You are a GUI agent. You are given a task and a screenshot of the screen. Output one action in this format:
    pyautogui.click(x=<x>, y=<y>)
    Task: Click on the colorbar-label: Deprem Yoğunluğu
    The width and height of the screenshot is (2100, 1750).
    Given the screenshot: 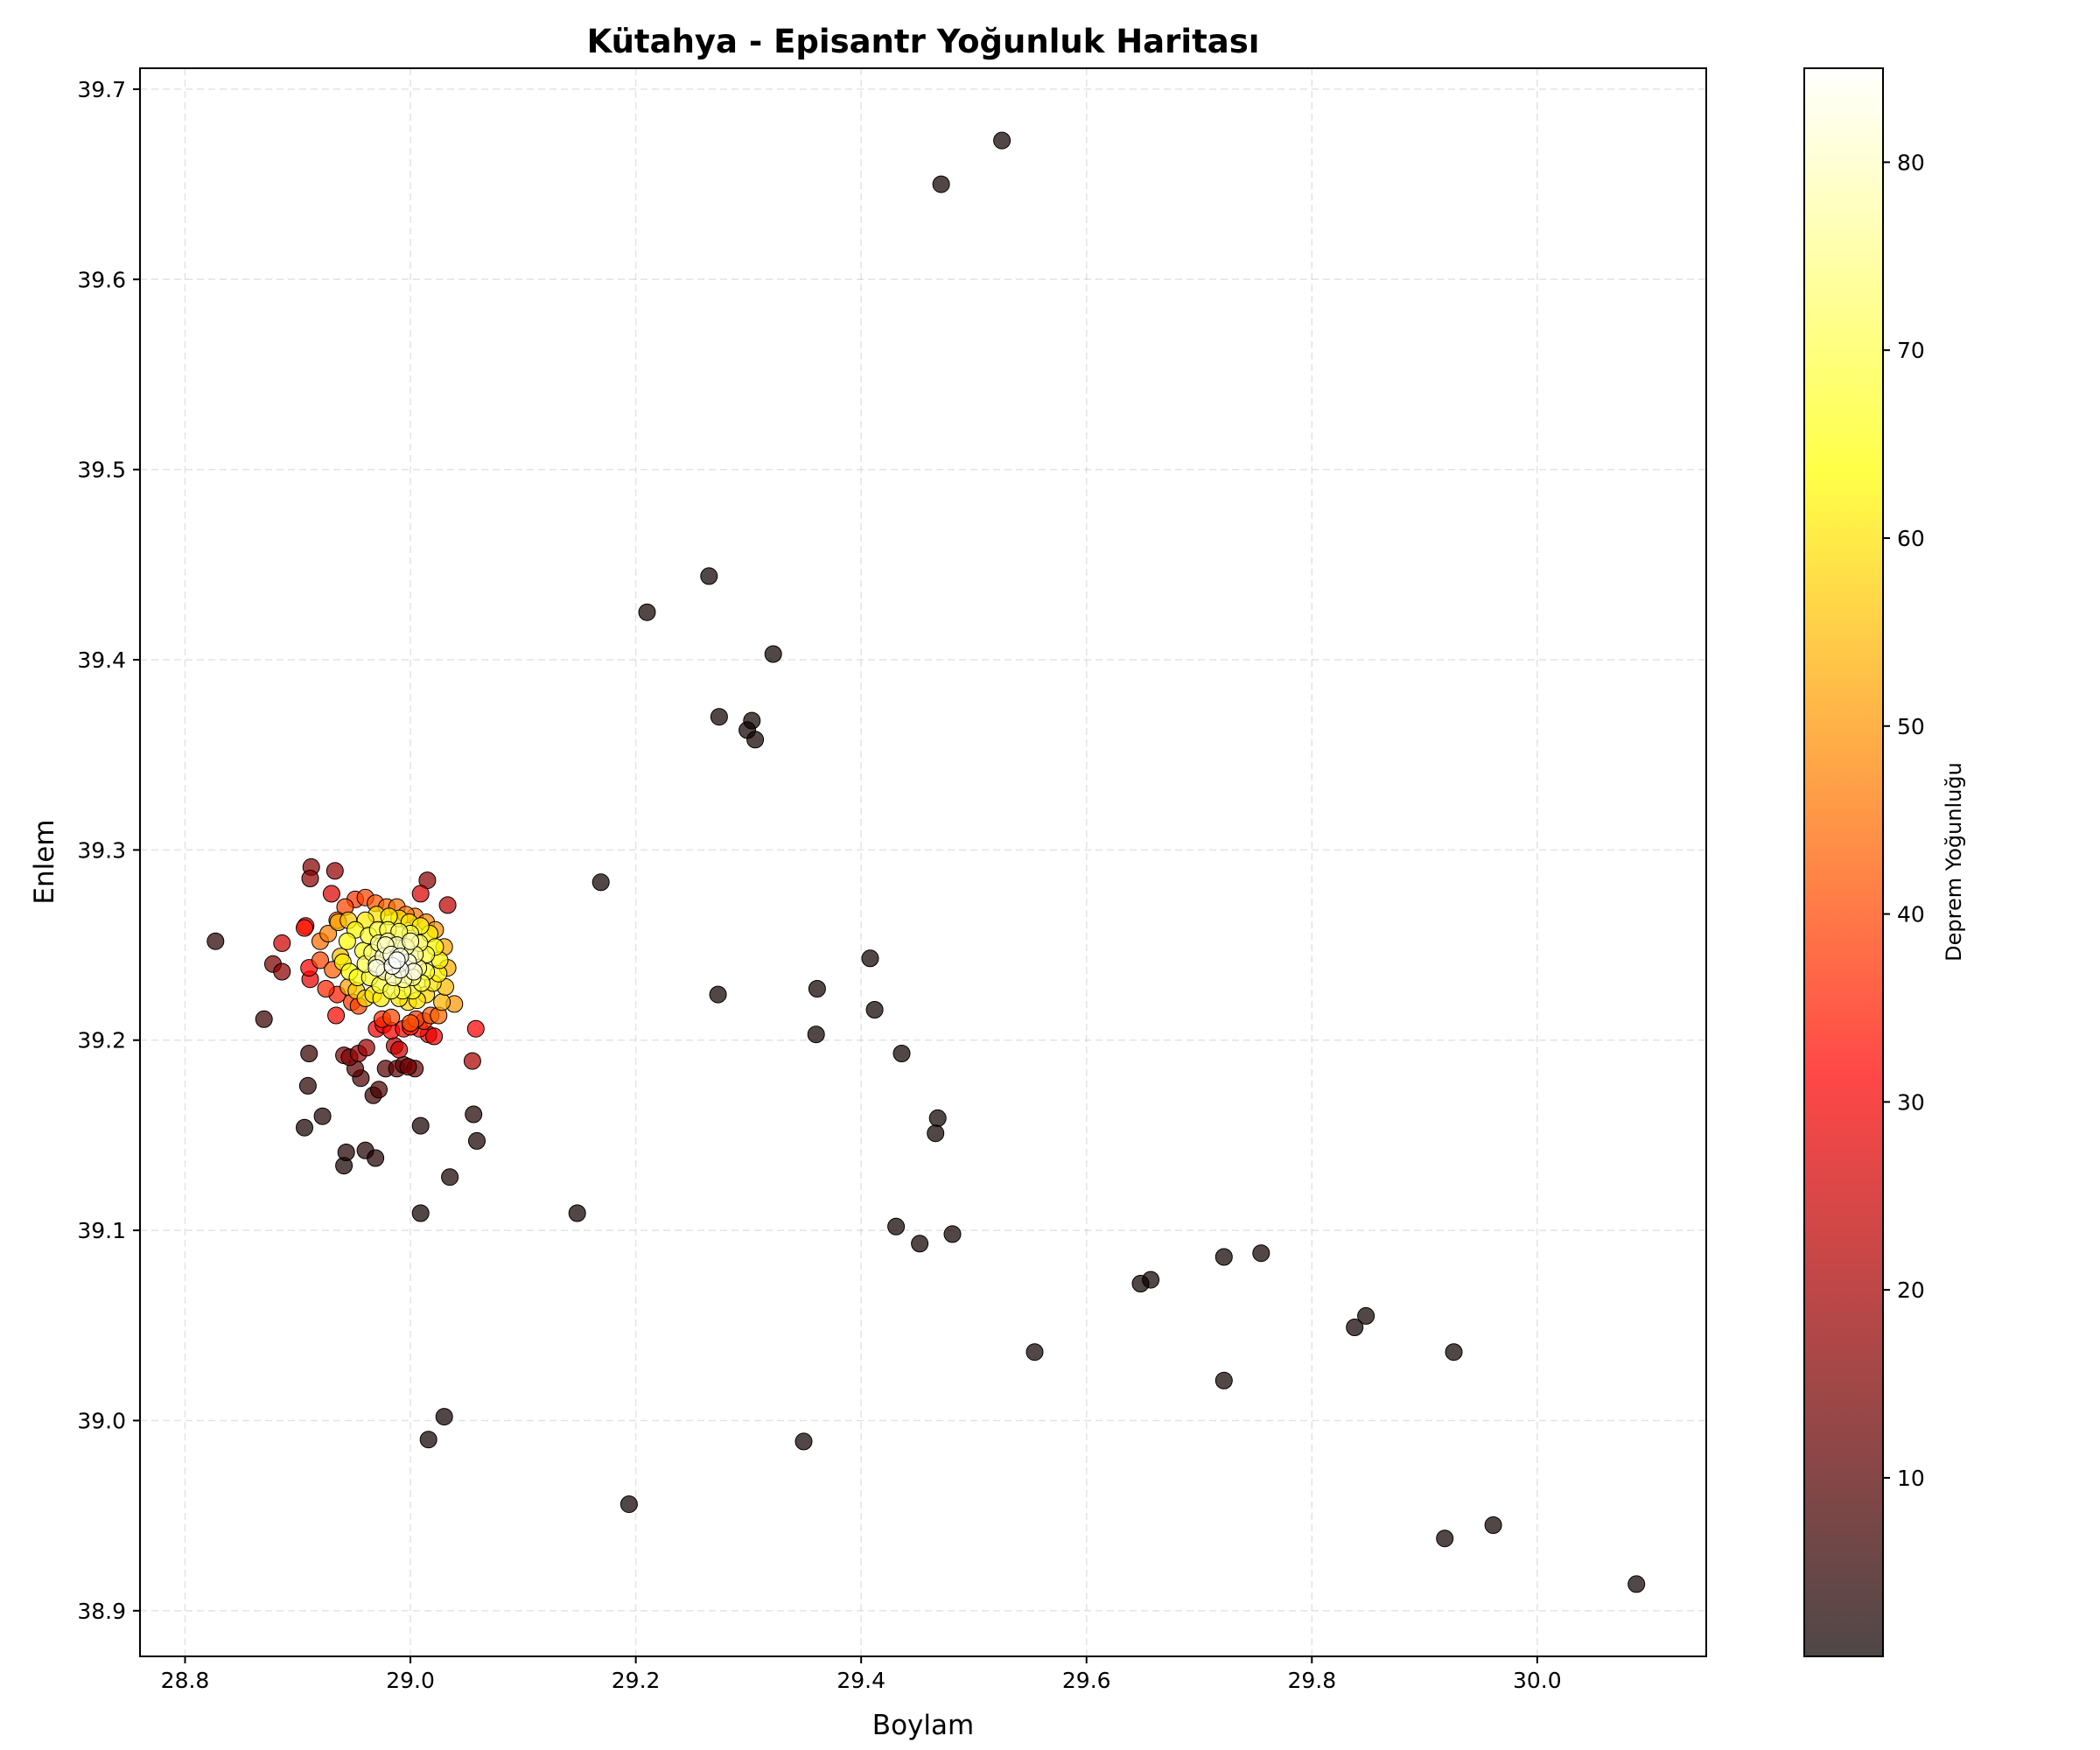 What is the action you would take?
    pyautogui.click(x=1954, y=862)
    